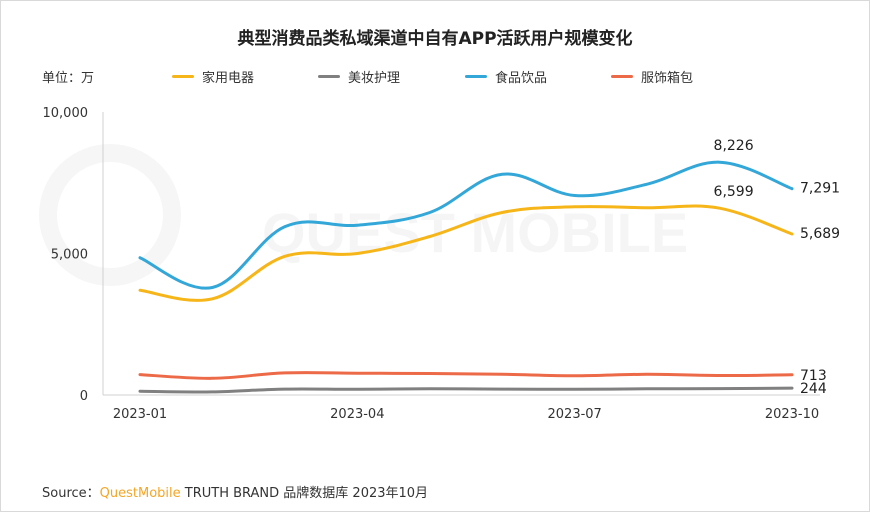 This screenshot has width=870, height=512. I want to click on data-label: 6,599, so click(734, 192).